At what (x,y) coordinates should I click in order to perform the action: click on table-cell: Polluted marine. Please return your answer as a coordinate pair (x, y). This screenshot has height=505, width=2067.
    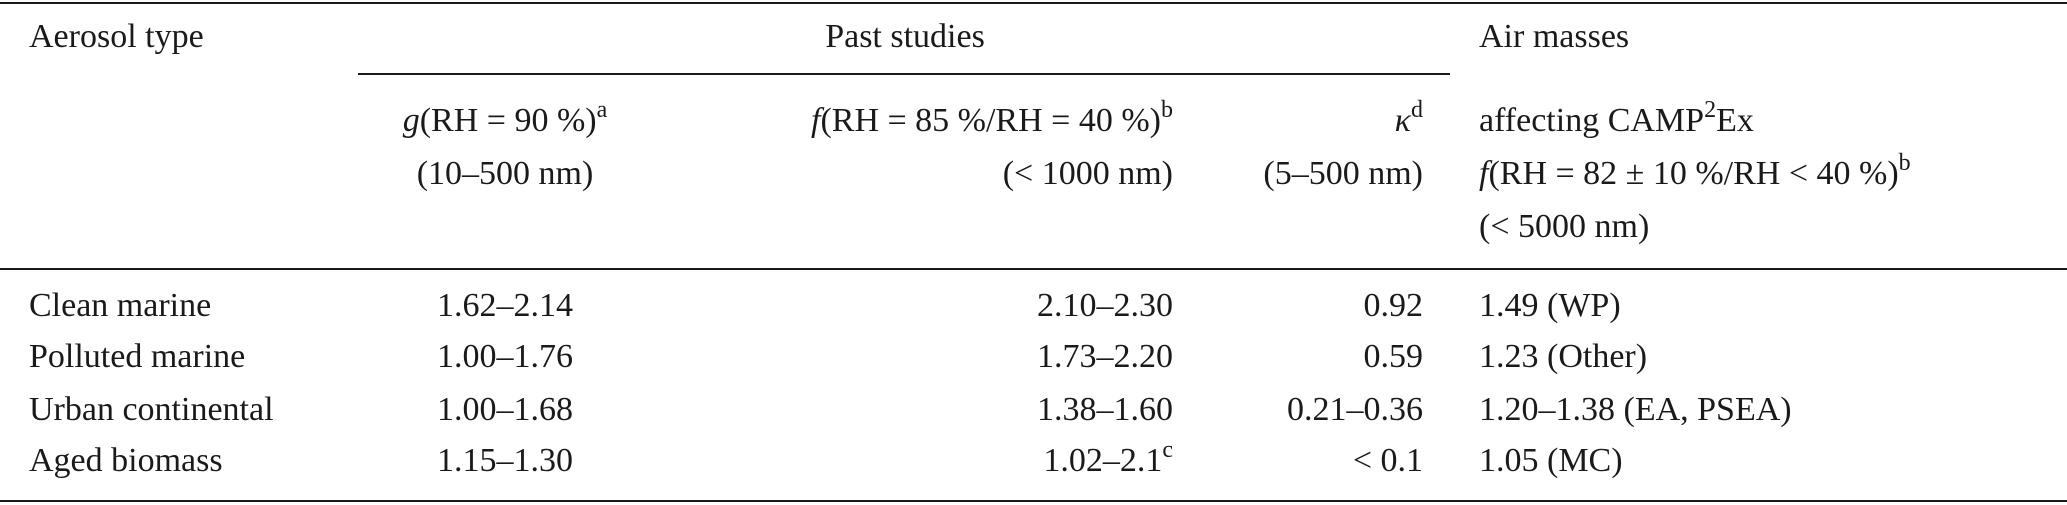
    Looking at the image, I should click on (137, 356).